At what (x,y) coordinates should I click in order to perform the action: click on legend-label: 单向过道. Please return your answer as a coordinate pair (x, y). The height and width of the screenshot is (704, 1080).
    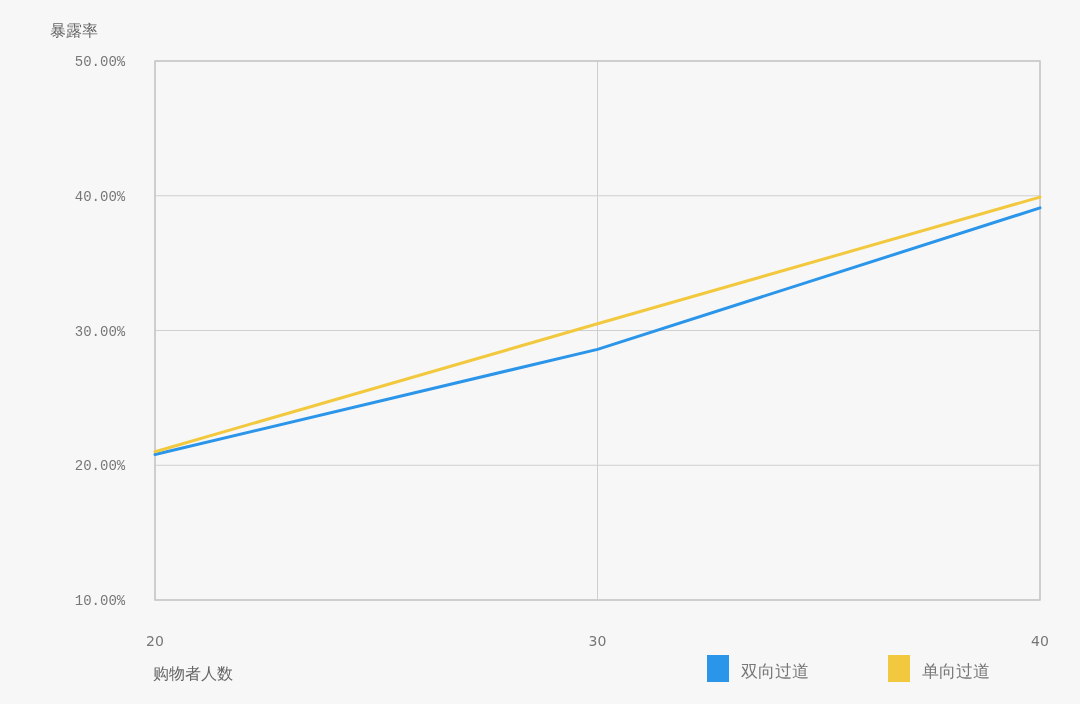
    Looking at the image, I should click on (956, 671).